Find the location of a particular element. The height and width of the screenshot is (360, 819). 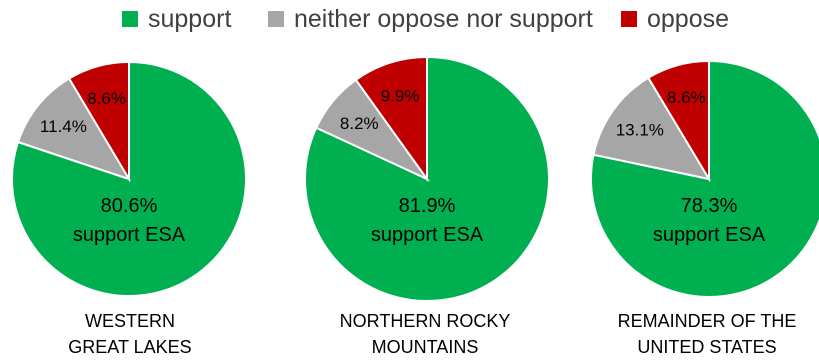

legend-item-oppose: oppose is located at coordinates (675, 19).